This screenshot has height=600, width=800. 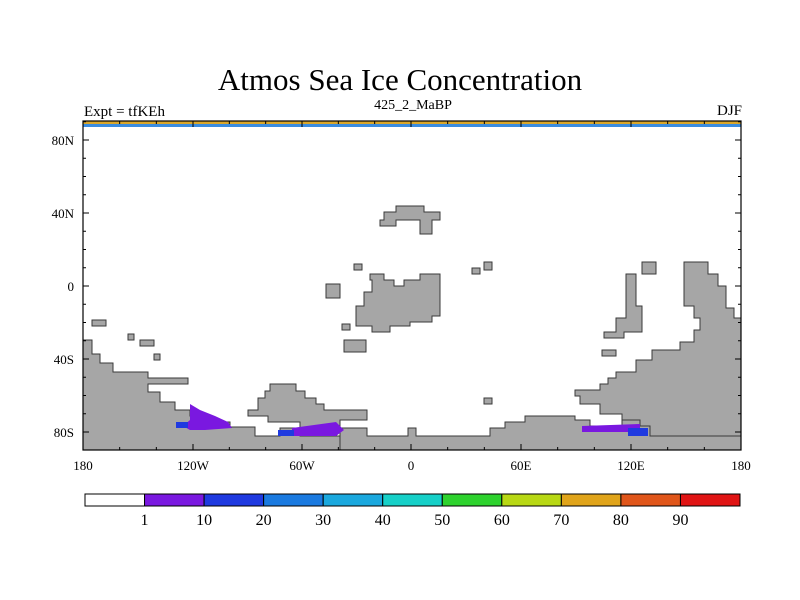 What do you see at coordinates (204, 520) in the screenshot?
I see `colorbar-label: 10` at bounding box center [204, 520].